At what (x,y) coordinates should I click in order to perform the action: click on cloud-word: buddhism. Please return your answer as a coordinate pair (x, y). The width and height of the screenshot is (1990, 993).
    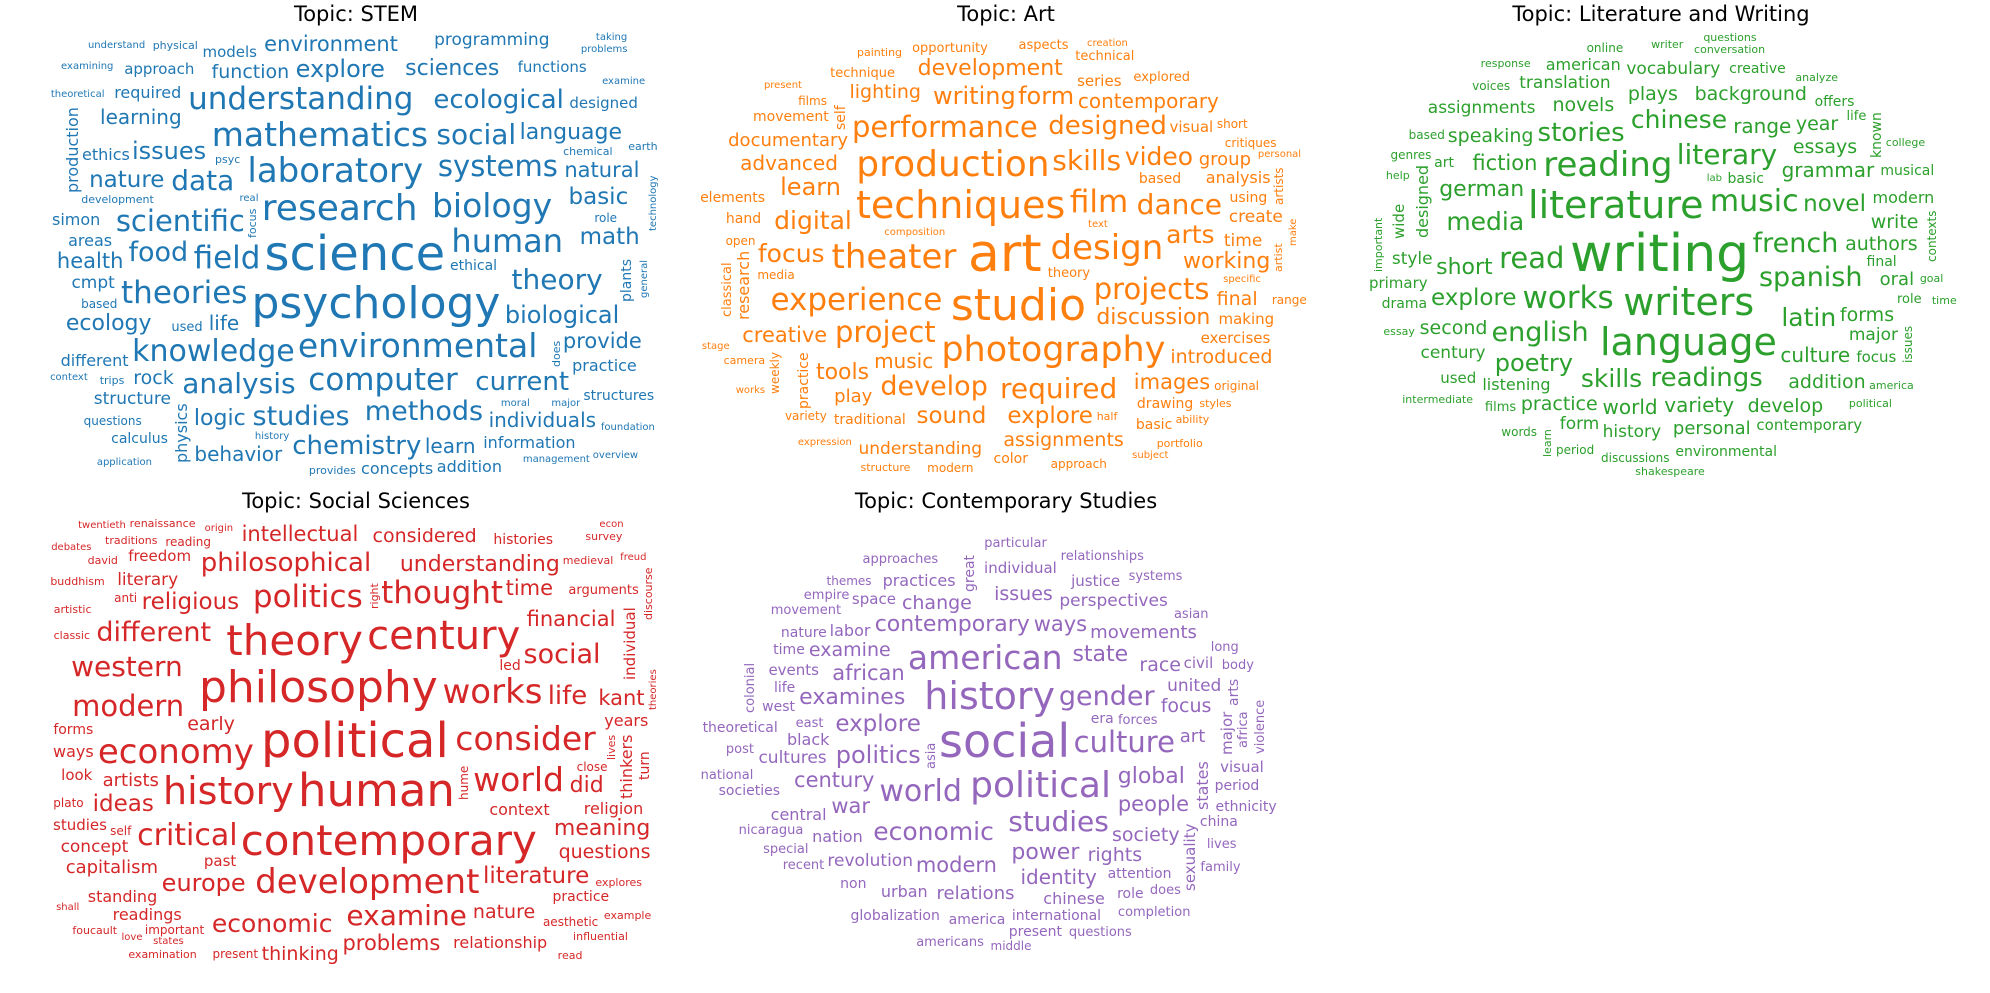
    Looking at the image, I should click on (77, 582).